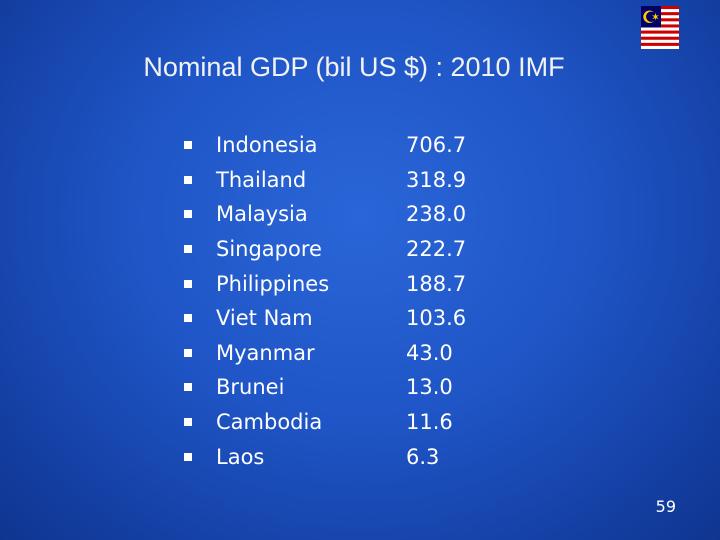 Image resolution: width=720 pixels, height=540 pixels. I want to click on list-item: Brunei 13.0, so click(325, 387).